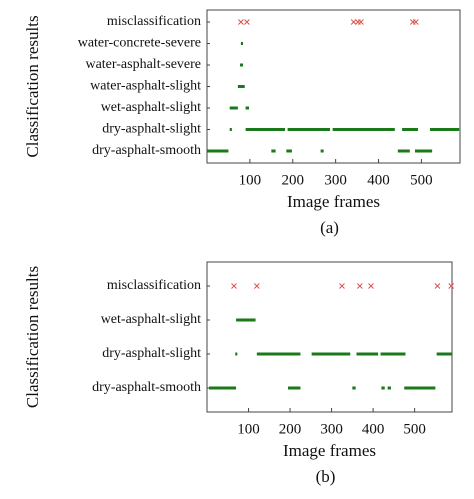 The height and width of the screenshot is (499, 474). Describe the element at coordinates (143, 64) in the screenshot. I see `category-label: water-asphalt-severe` at that location.